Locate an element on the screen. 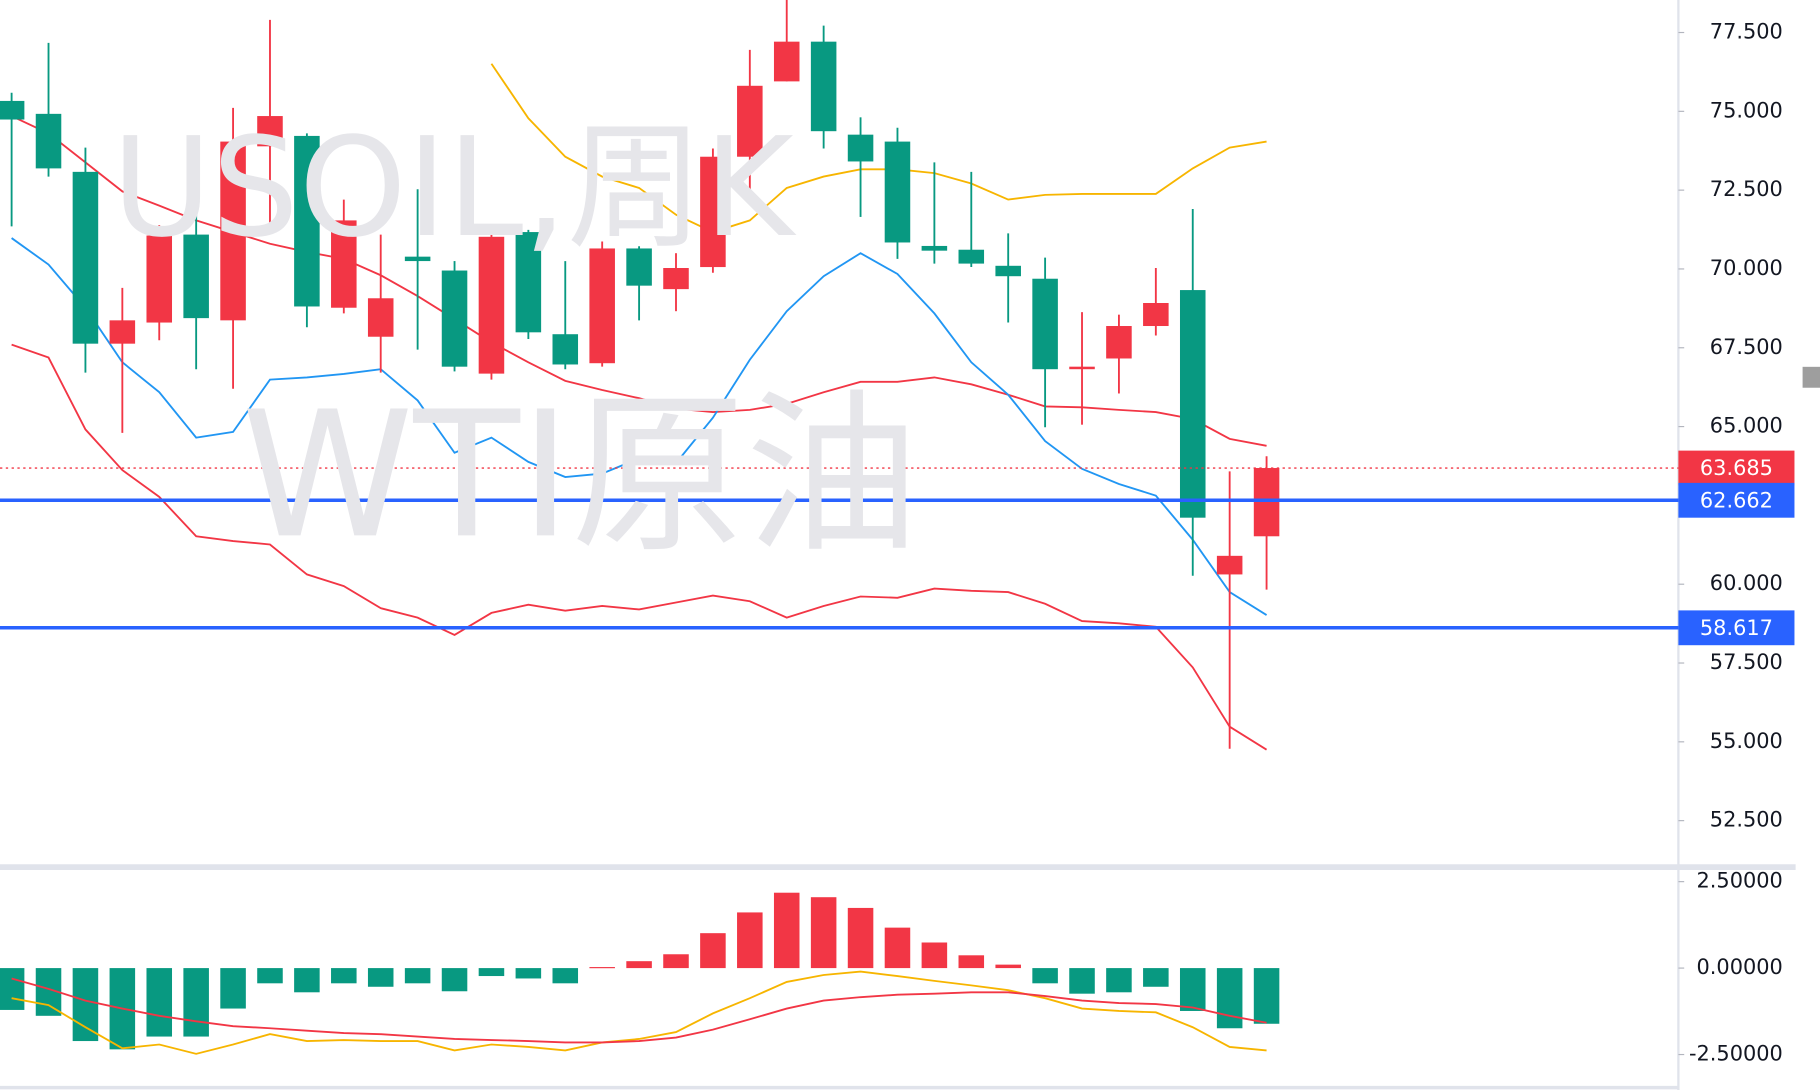 The height and width of the screenshot is (1090, 1820). y-tick-label: 72.500 is located at coordinates (1746, 189).